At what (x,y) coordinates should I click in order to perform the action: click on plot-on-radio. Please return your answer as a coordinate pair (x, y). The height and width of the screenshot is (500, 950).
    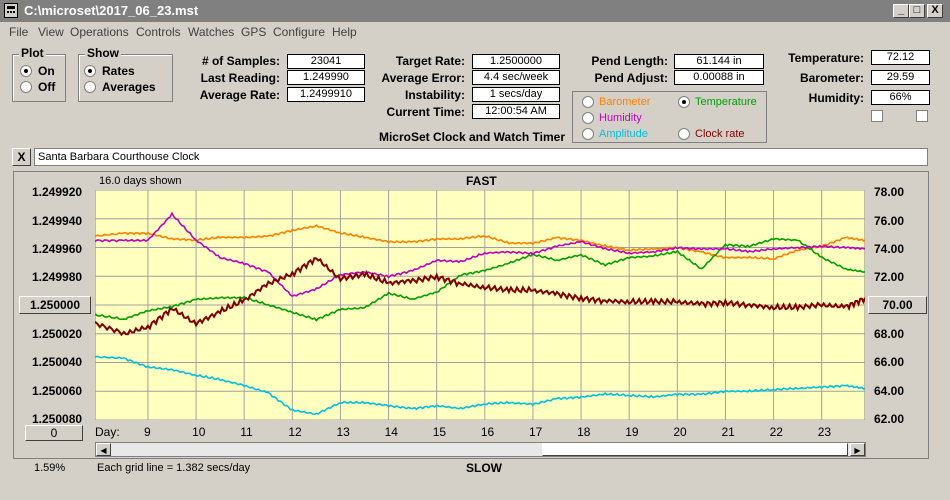
    Looking at the image, I should click on (26, 71).